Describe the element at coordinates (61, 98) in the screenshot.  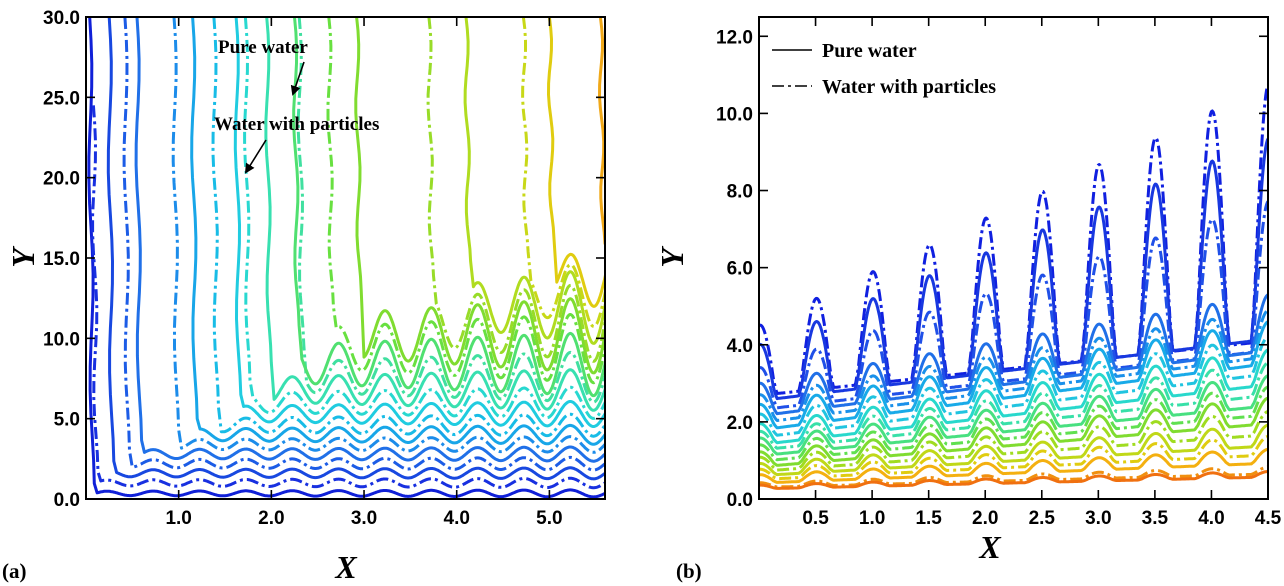
I see `y-tick-label-a-5: 25.0` at that location.